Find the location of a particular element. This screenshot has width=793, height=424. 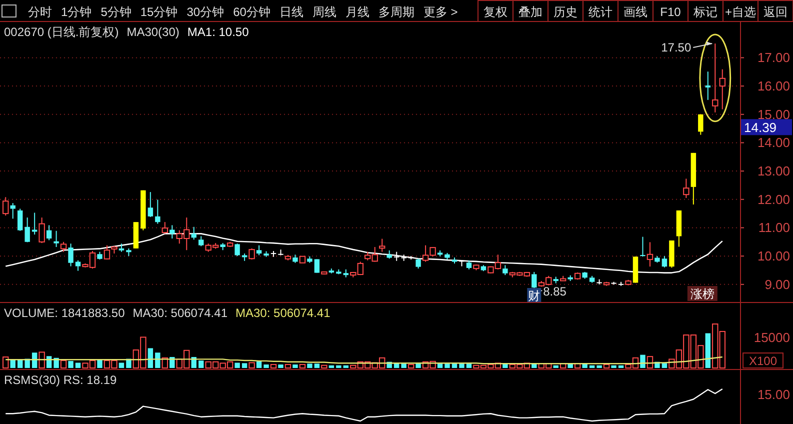

annotation: 财 is located at coordinates (534, 296).